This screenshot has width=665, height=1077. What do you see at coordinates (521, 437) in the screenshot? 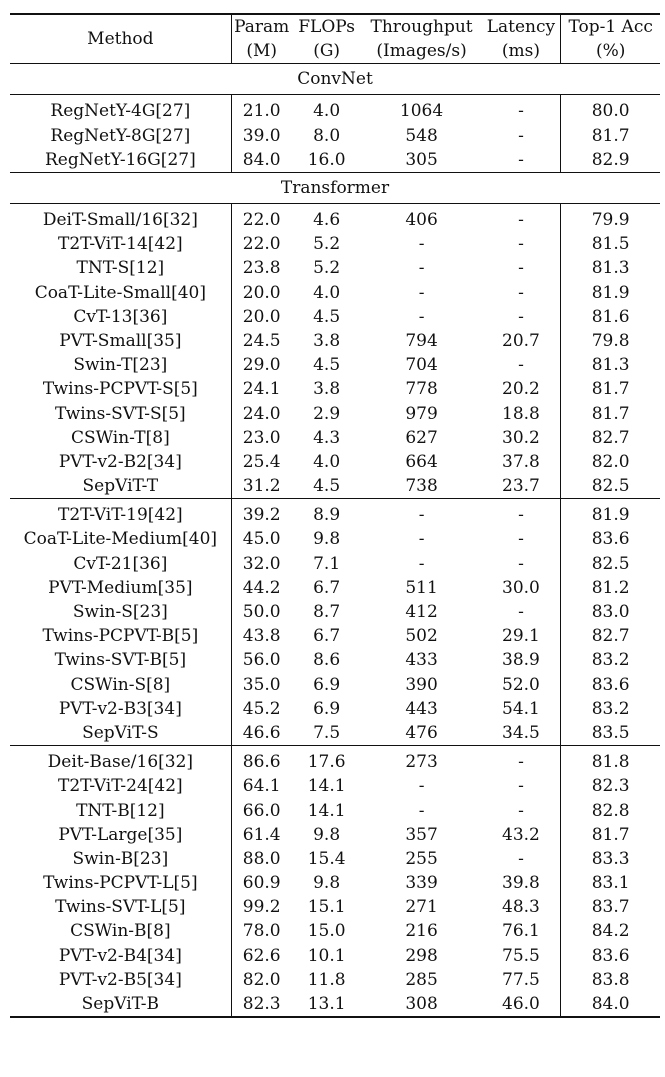
I see `latency-cell: 30.2` at bounding box center [521, 437].